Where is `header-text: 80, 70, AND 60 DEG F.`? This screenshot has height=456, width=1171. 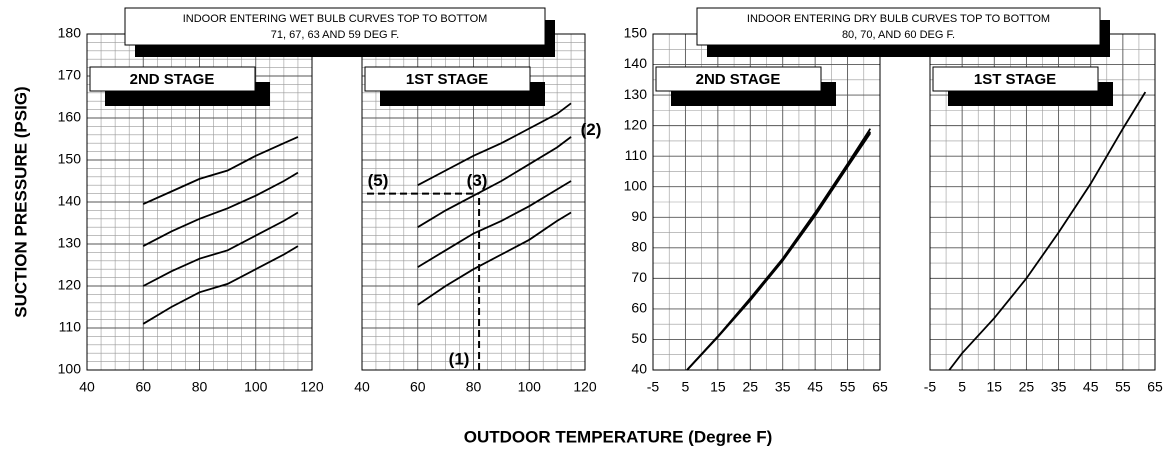
header-text: 80, 70, AND 60 DEG F. is located at coordinates (898, 35).